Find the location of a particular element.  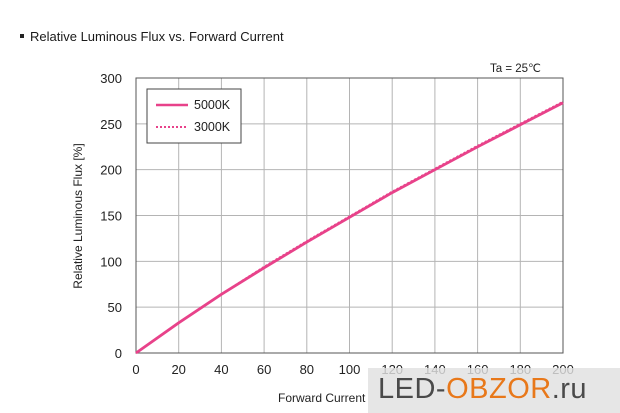

legend: 5000K 3000K is located at coordinates (194, 116).